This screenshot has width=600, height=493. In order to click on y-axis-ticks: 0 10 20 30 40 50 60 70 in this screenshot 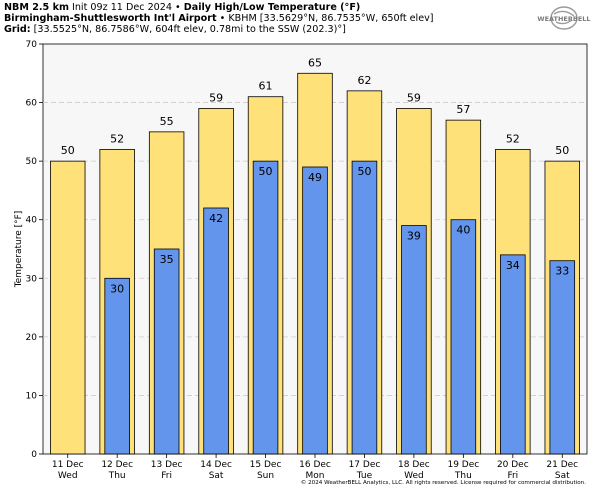, I will do `click(34, 250)`.